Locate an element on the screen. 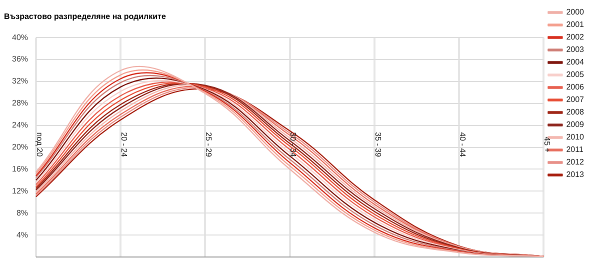 The image size is (600, 273). x-tick-label: 35 - 39 is located at coordinates (377, 145).